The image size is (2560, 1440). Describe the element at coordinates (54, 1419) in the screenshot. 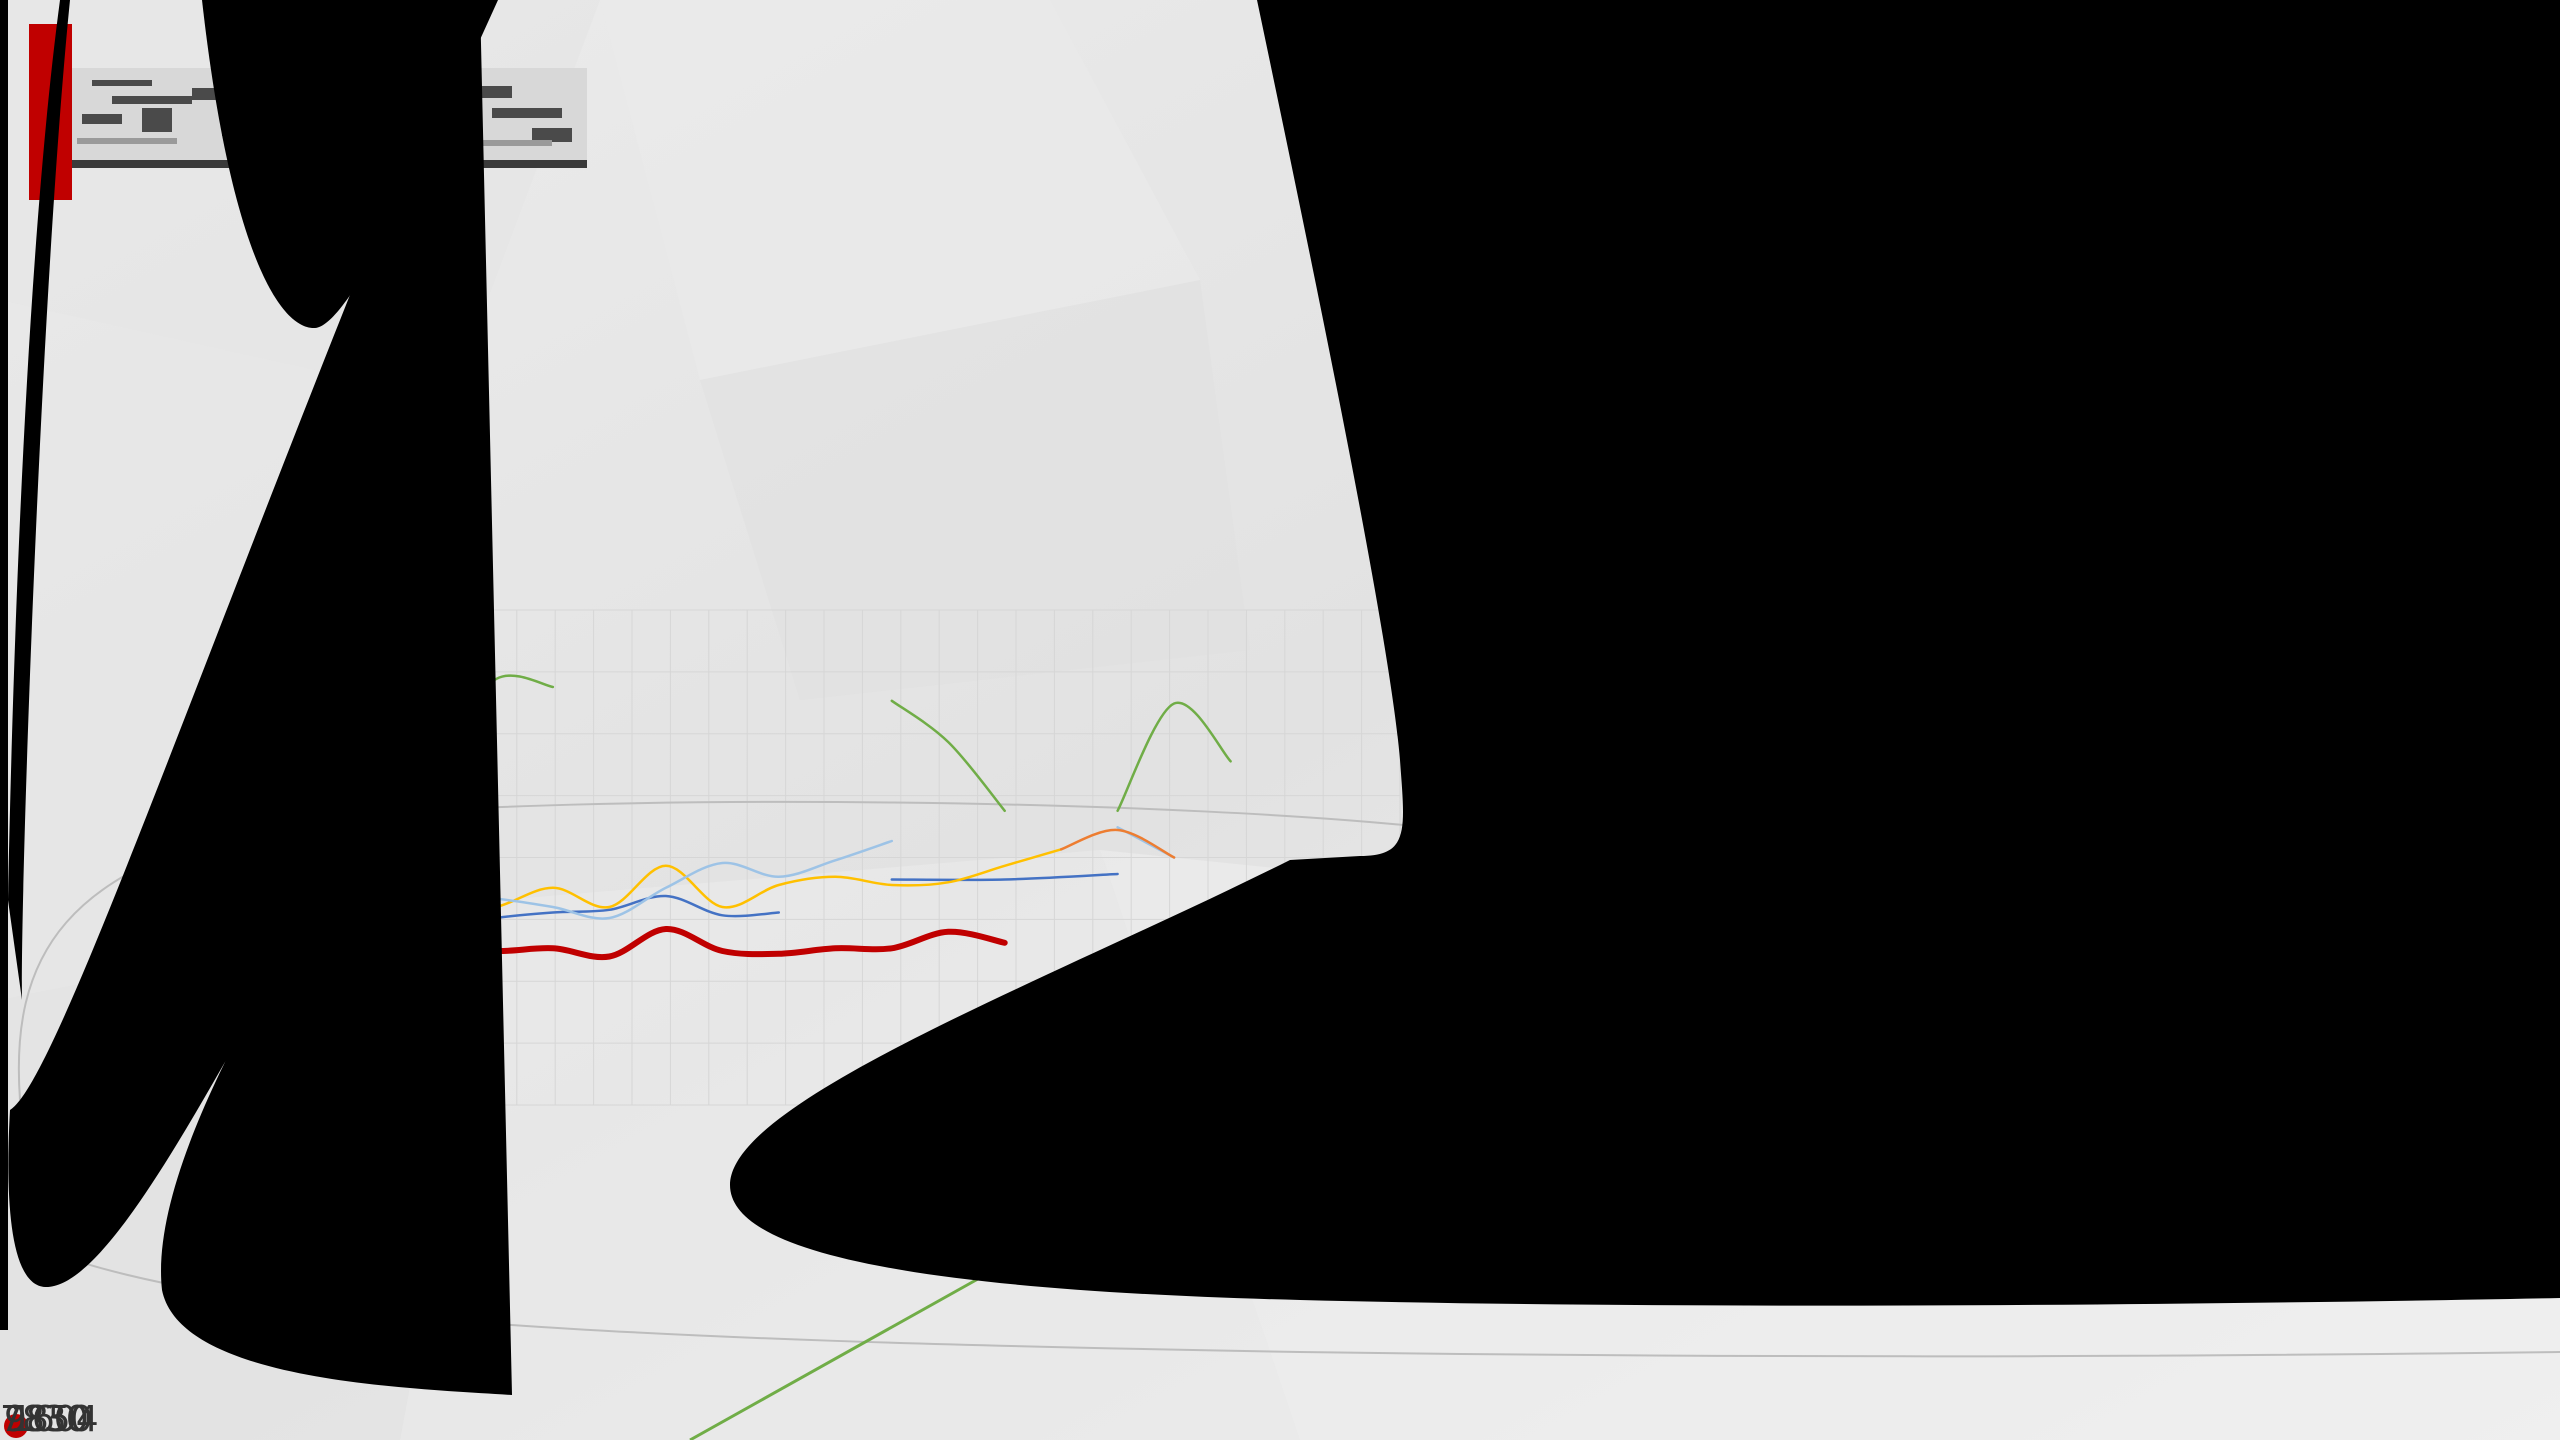

I see `counter-value-3: 1604` at that location.